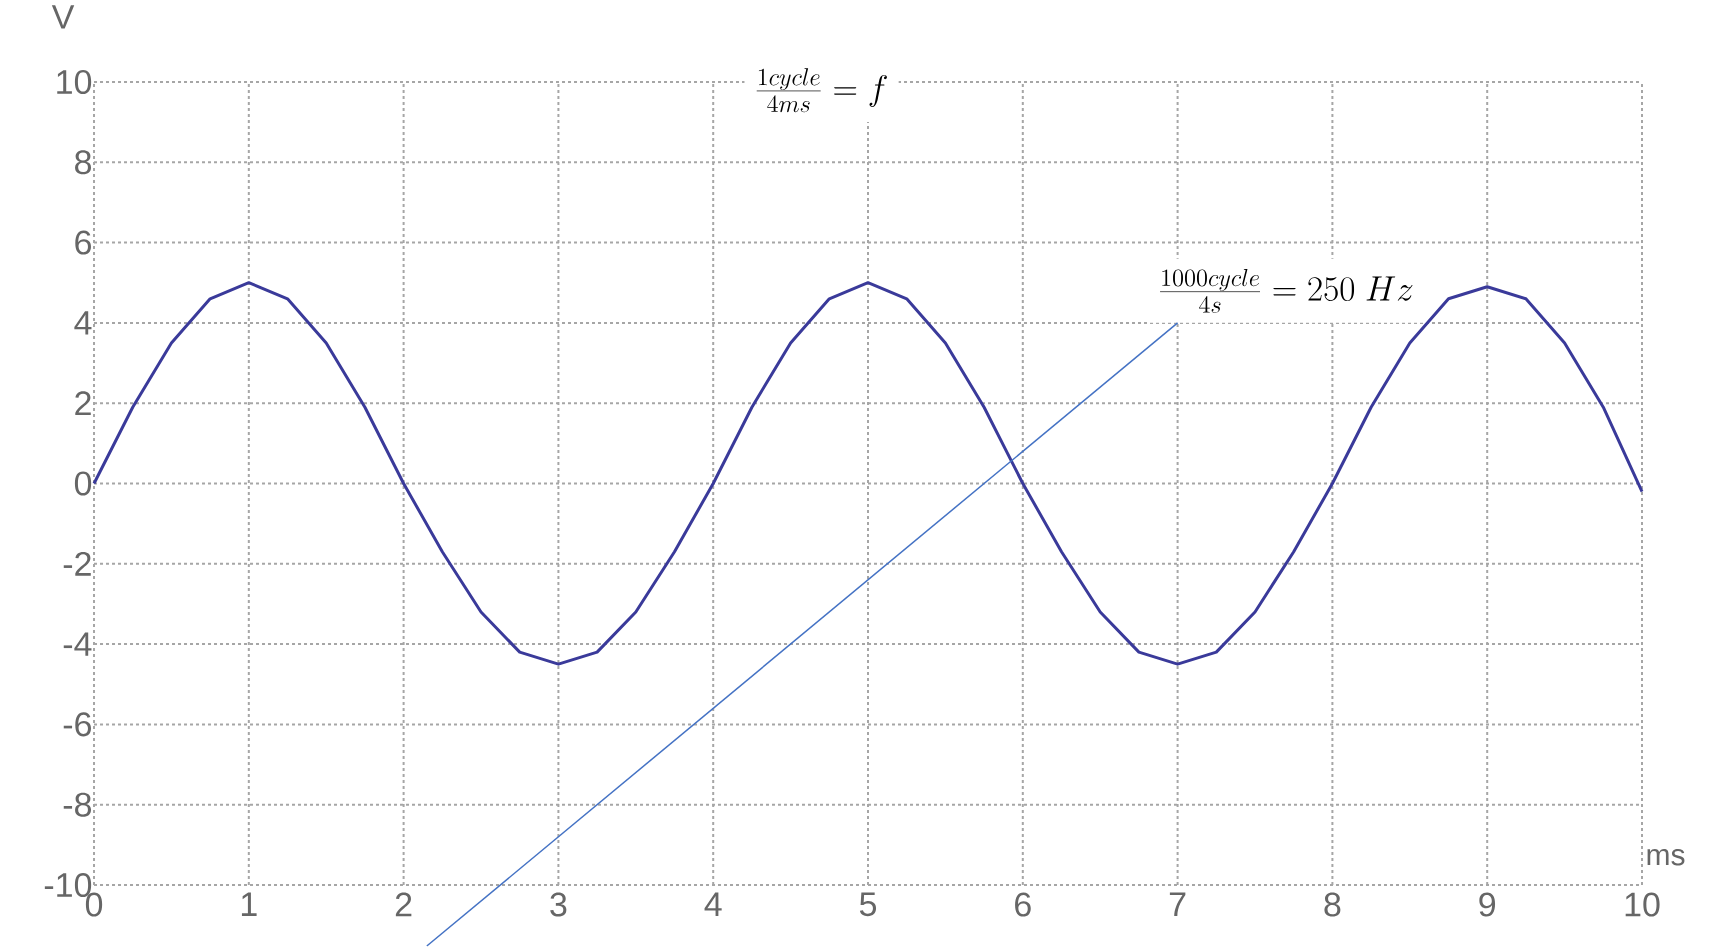 This screenshot has height=947, width=1734. Describe the element at coordinates (868, 904) in the screenshot. I see `x-tick-label: 5` at that location.